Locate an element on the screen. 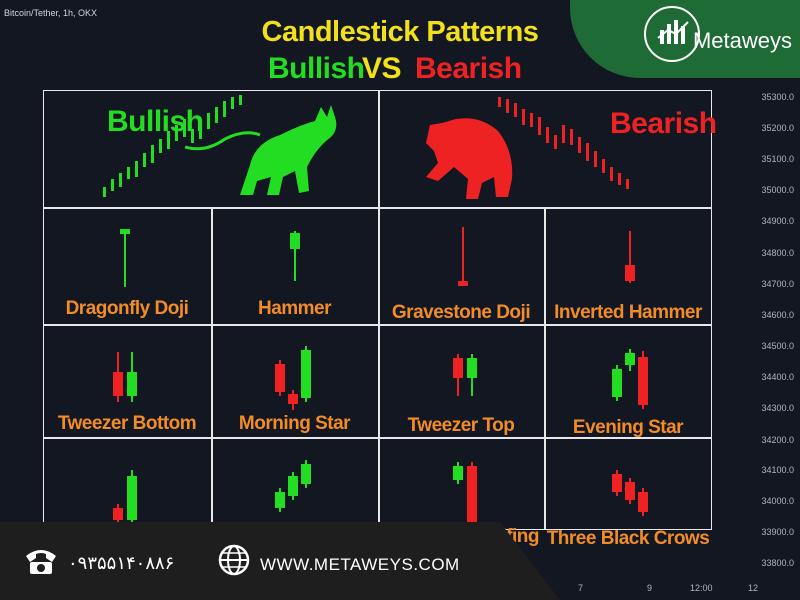 The height and width of the screenshot is (600, 800). hammer-candle is located at coordinates (295, 256).